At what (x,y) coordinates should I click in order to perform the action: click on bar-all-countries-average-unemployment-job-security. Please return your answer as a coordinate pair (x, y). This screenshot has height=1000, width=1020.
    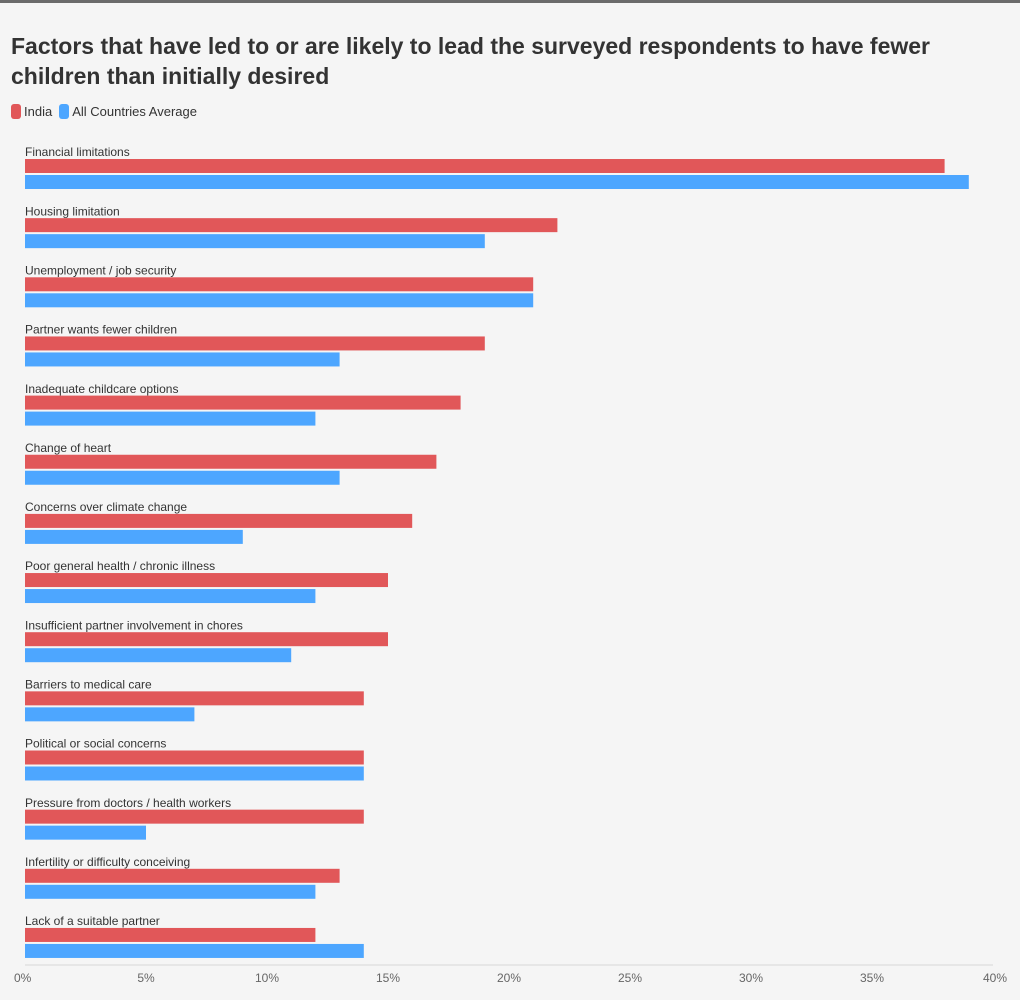
    Looking at the image, I should click on (279, 300).